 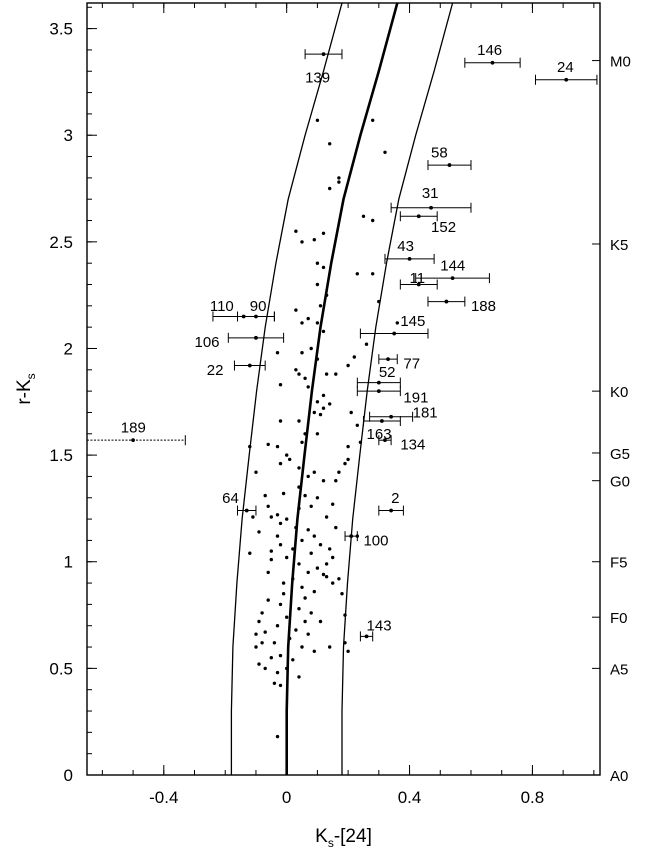 What do you see at coordinates (61, 455) in the screenshot?
I see `y-tick-label: 1.5` at bounding box center [61, 455].